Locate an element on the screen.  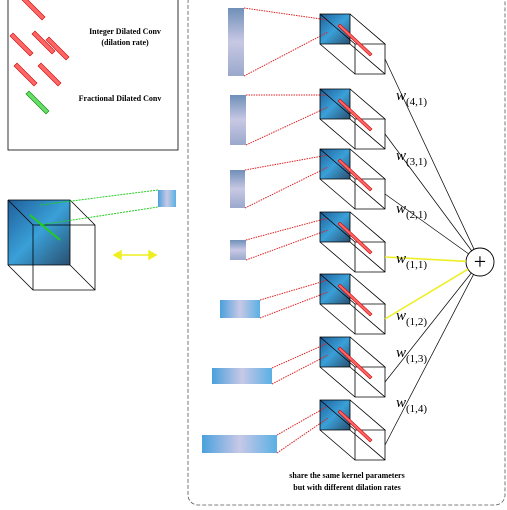
weight-label: w(1,1) is located at coordinates (411, 261).